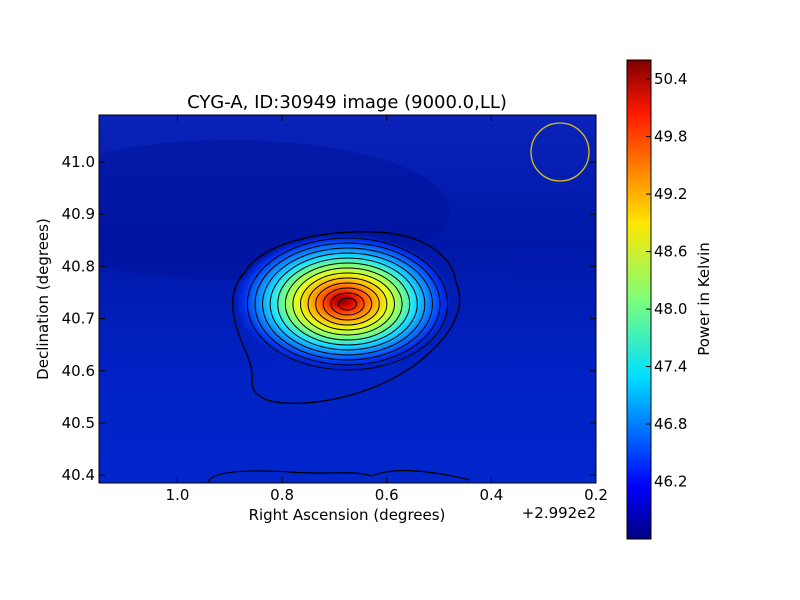  I want to click on x-tick-label: 0.8, so click(282, 495).